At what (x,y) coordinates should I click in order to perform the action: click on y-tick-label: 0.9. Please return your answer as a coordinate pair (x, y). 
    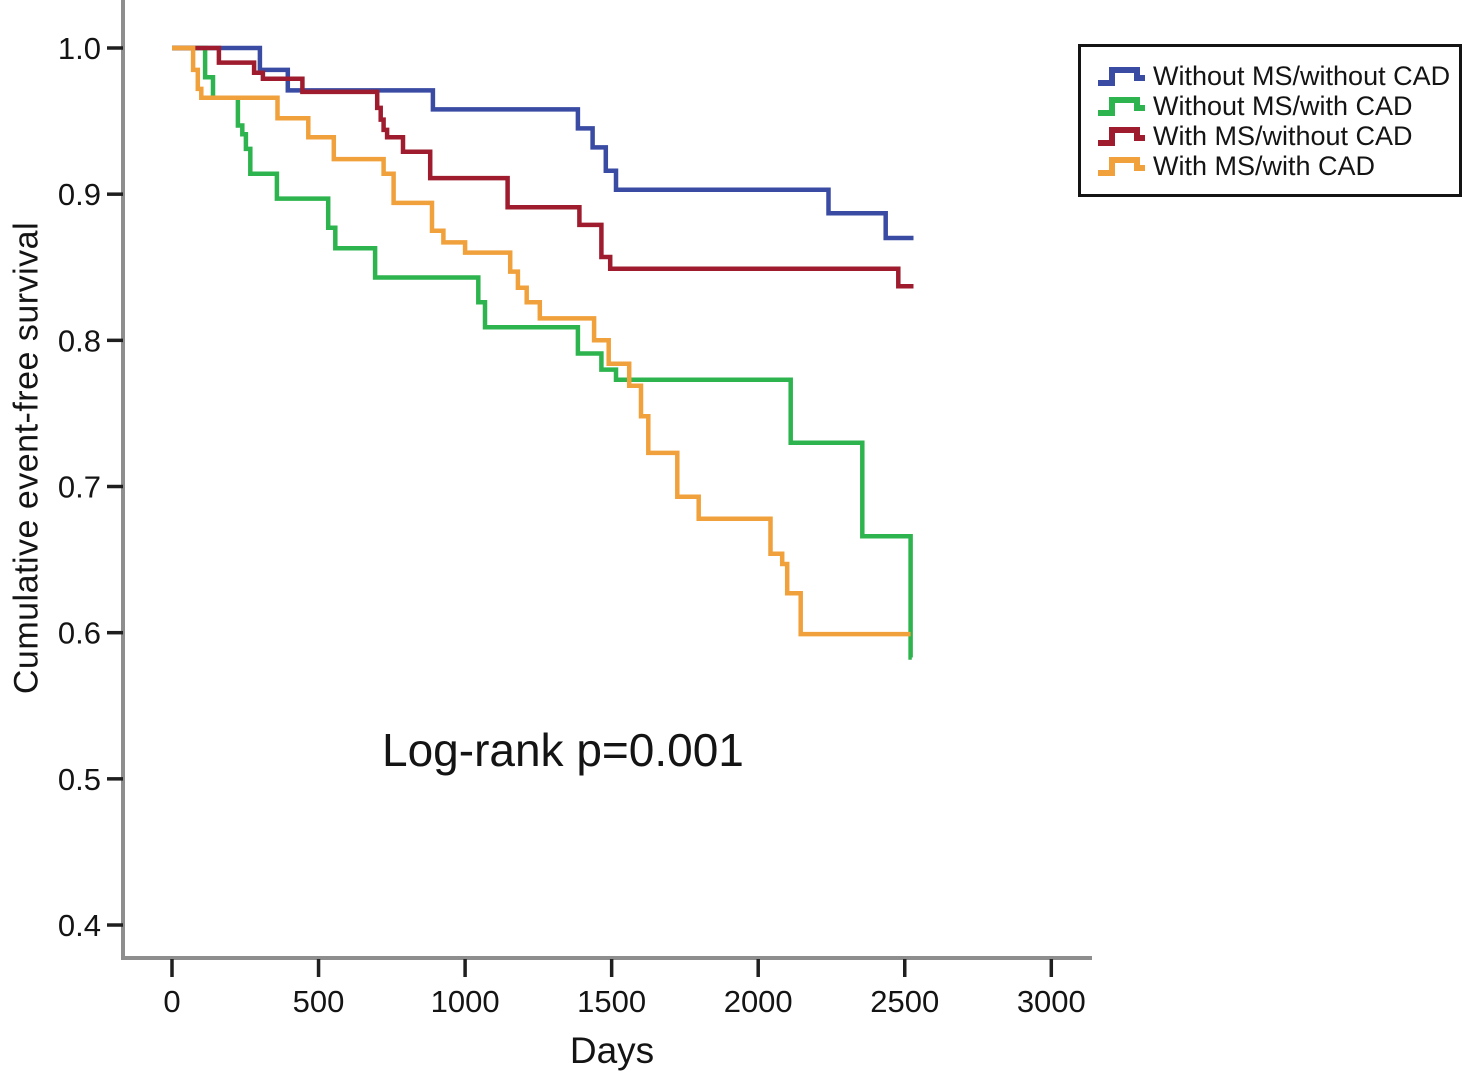
    Looking at the image, I should click on (79, 194).